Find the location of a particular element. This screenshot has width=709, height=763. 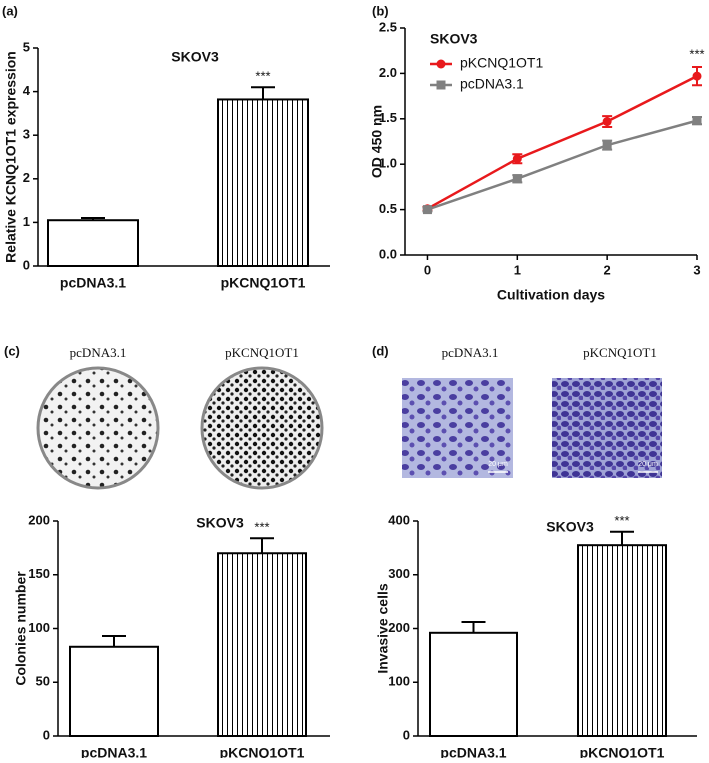

panel-label: (c) is located at coordinates (12, 350).